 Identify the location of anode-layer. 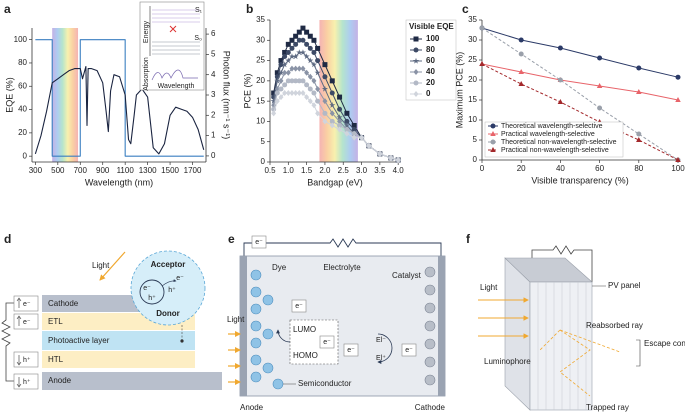
(132, 381).